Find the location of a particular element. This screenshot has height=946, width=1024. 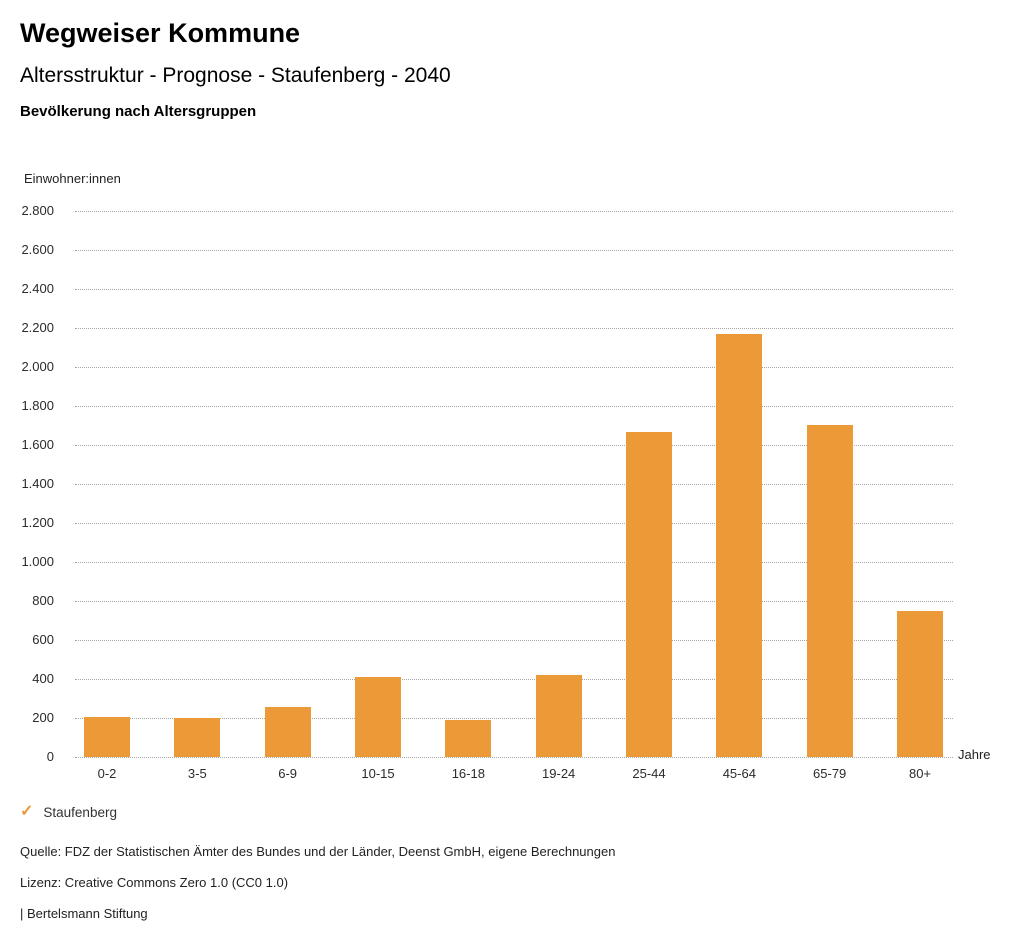

gridline-2.200 is located at coordinates (514, 328).